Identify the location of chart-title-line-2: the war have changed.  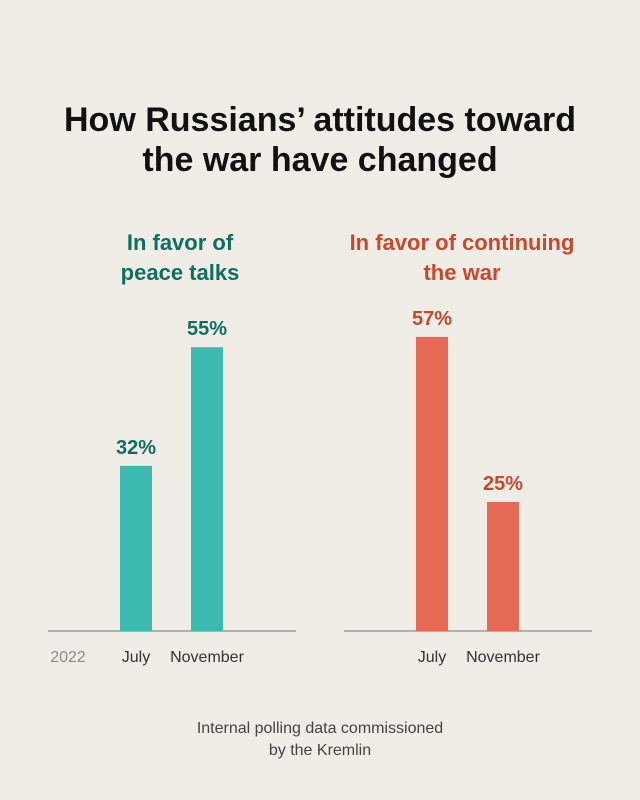
(320, 160).